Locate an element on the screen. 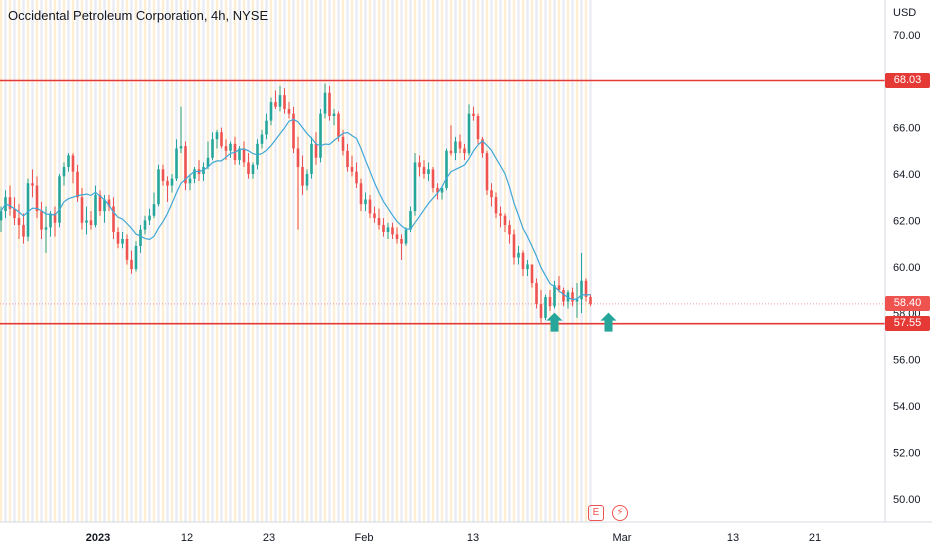 Image resolution: width=932 pixels, height=550 pixels. dividend-icon: ⚡ is located at coordinates (620, 513).